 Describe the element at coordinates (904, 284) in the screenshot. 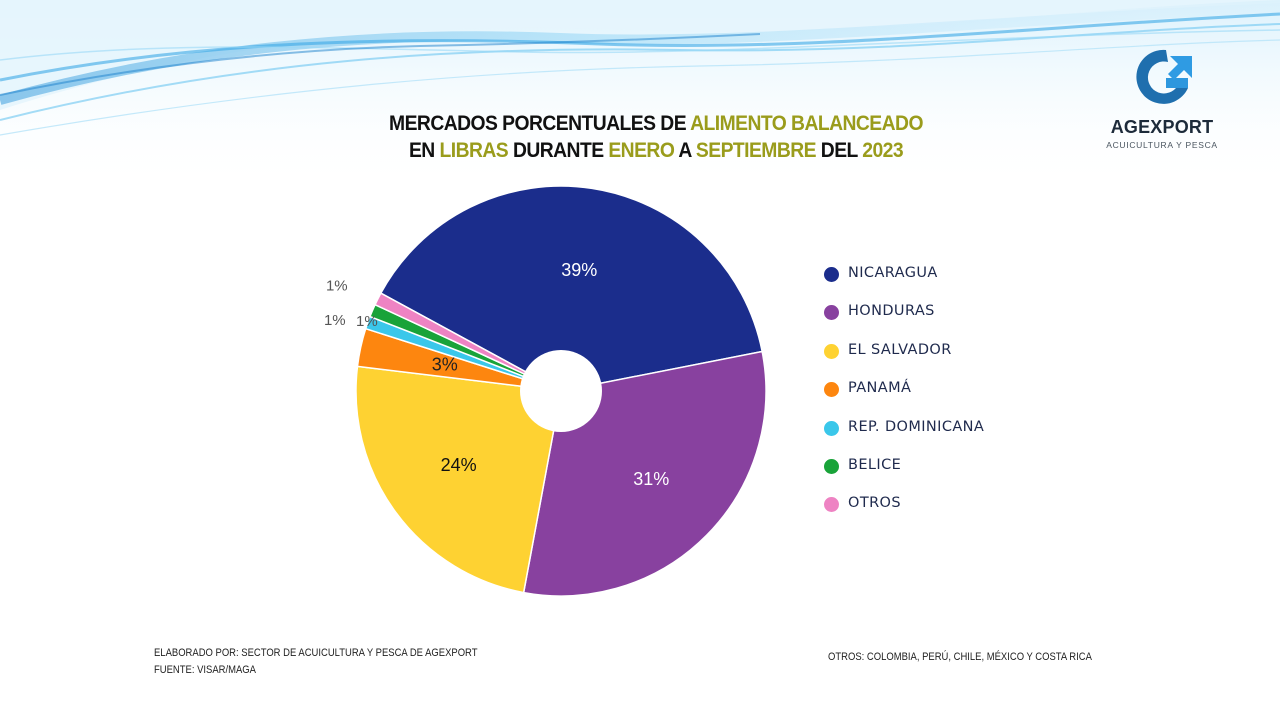

I see `legend-item: NICARAGUA` at that location.